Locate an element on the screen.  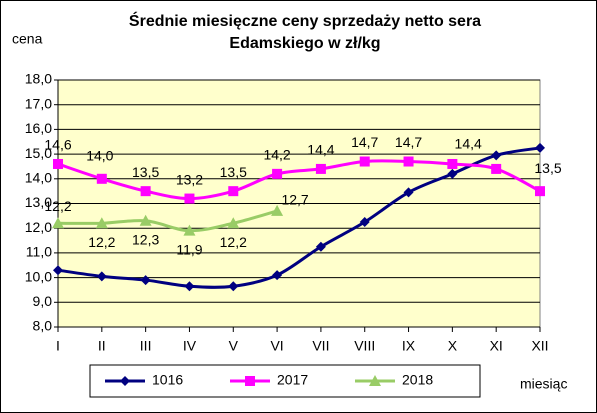
x-tick-label: XII is located at coordinates (539, 346).